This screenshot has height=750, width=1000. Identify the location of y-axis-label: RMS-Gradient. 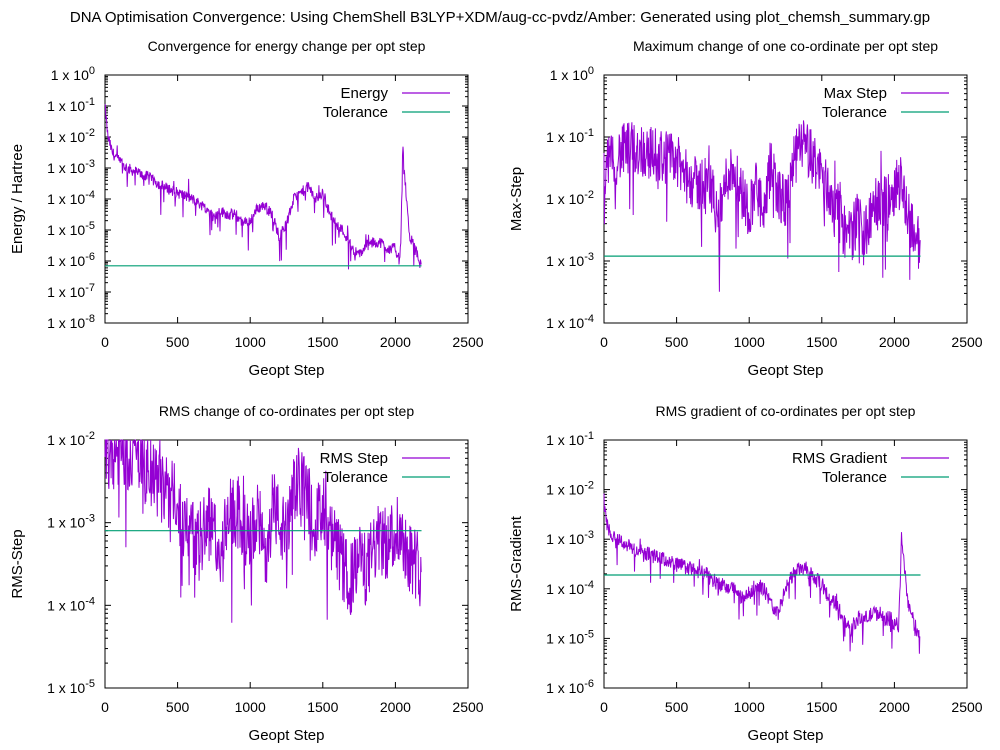
(516, 563).